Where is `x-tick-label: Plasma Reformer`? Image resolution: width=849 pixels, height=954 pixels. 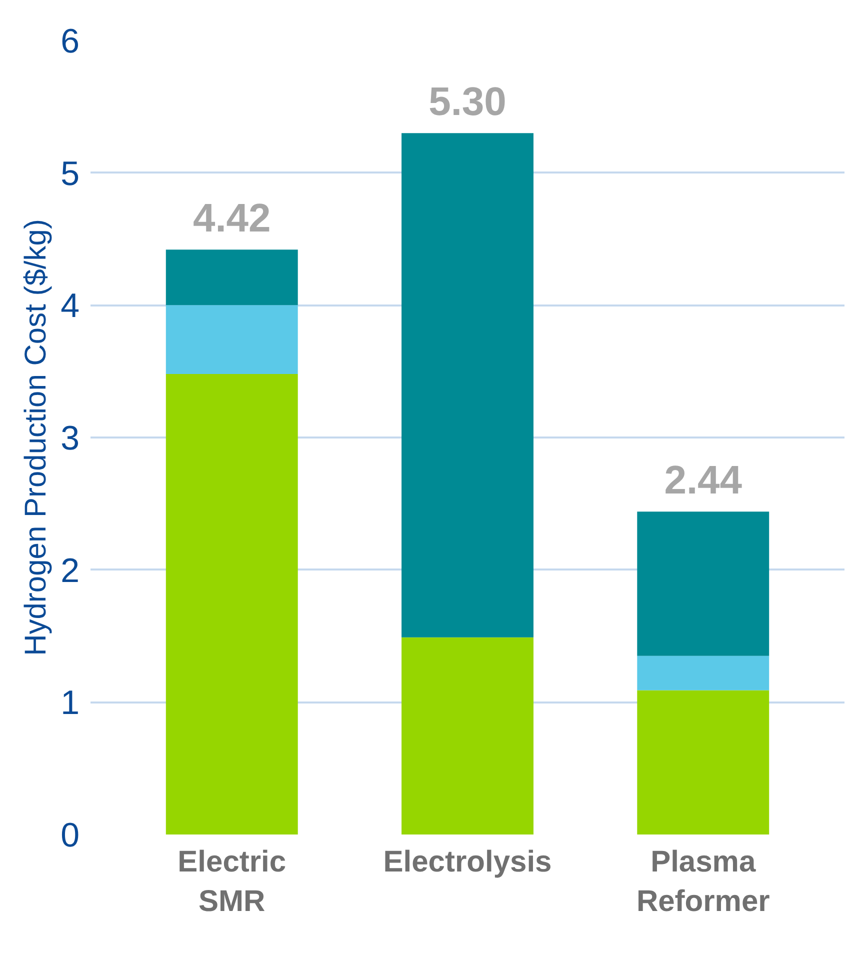 x-tick-label: Plasma Reformer is located at coordinates (703, 882).